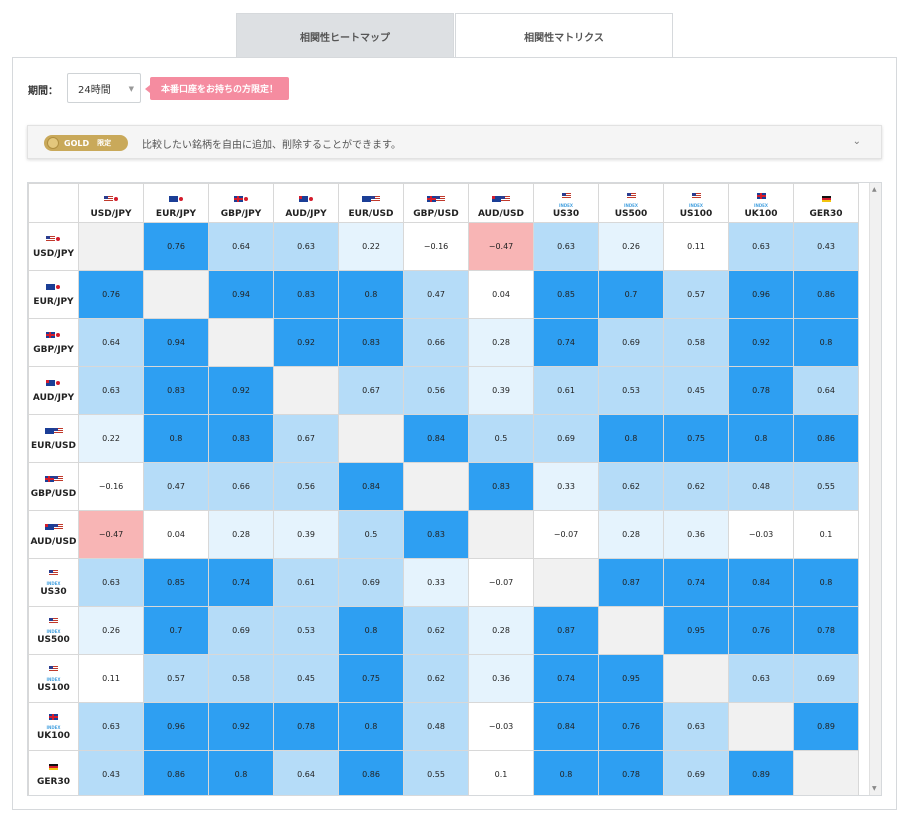 Image resolution: width=912 pixels, height=823 pixels. I want to click on row-header: GBP/JPY, so click(53, 342).